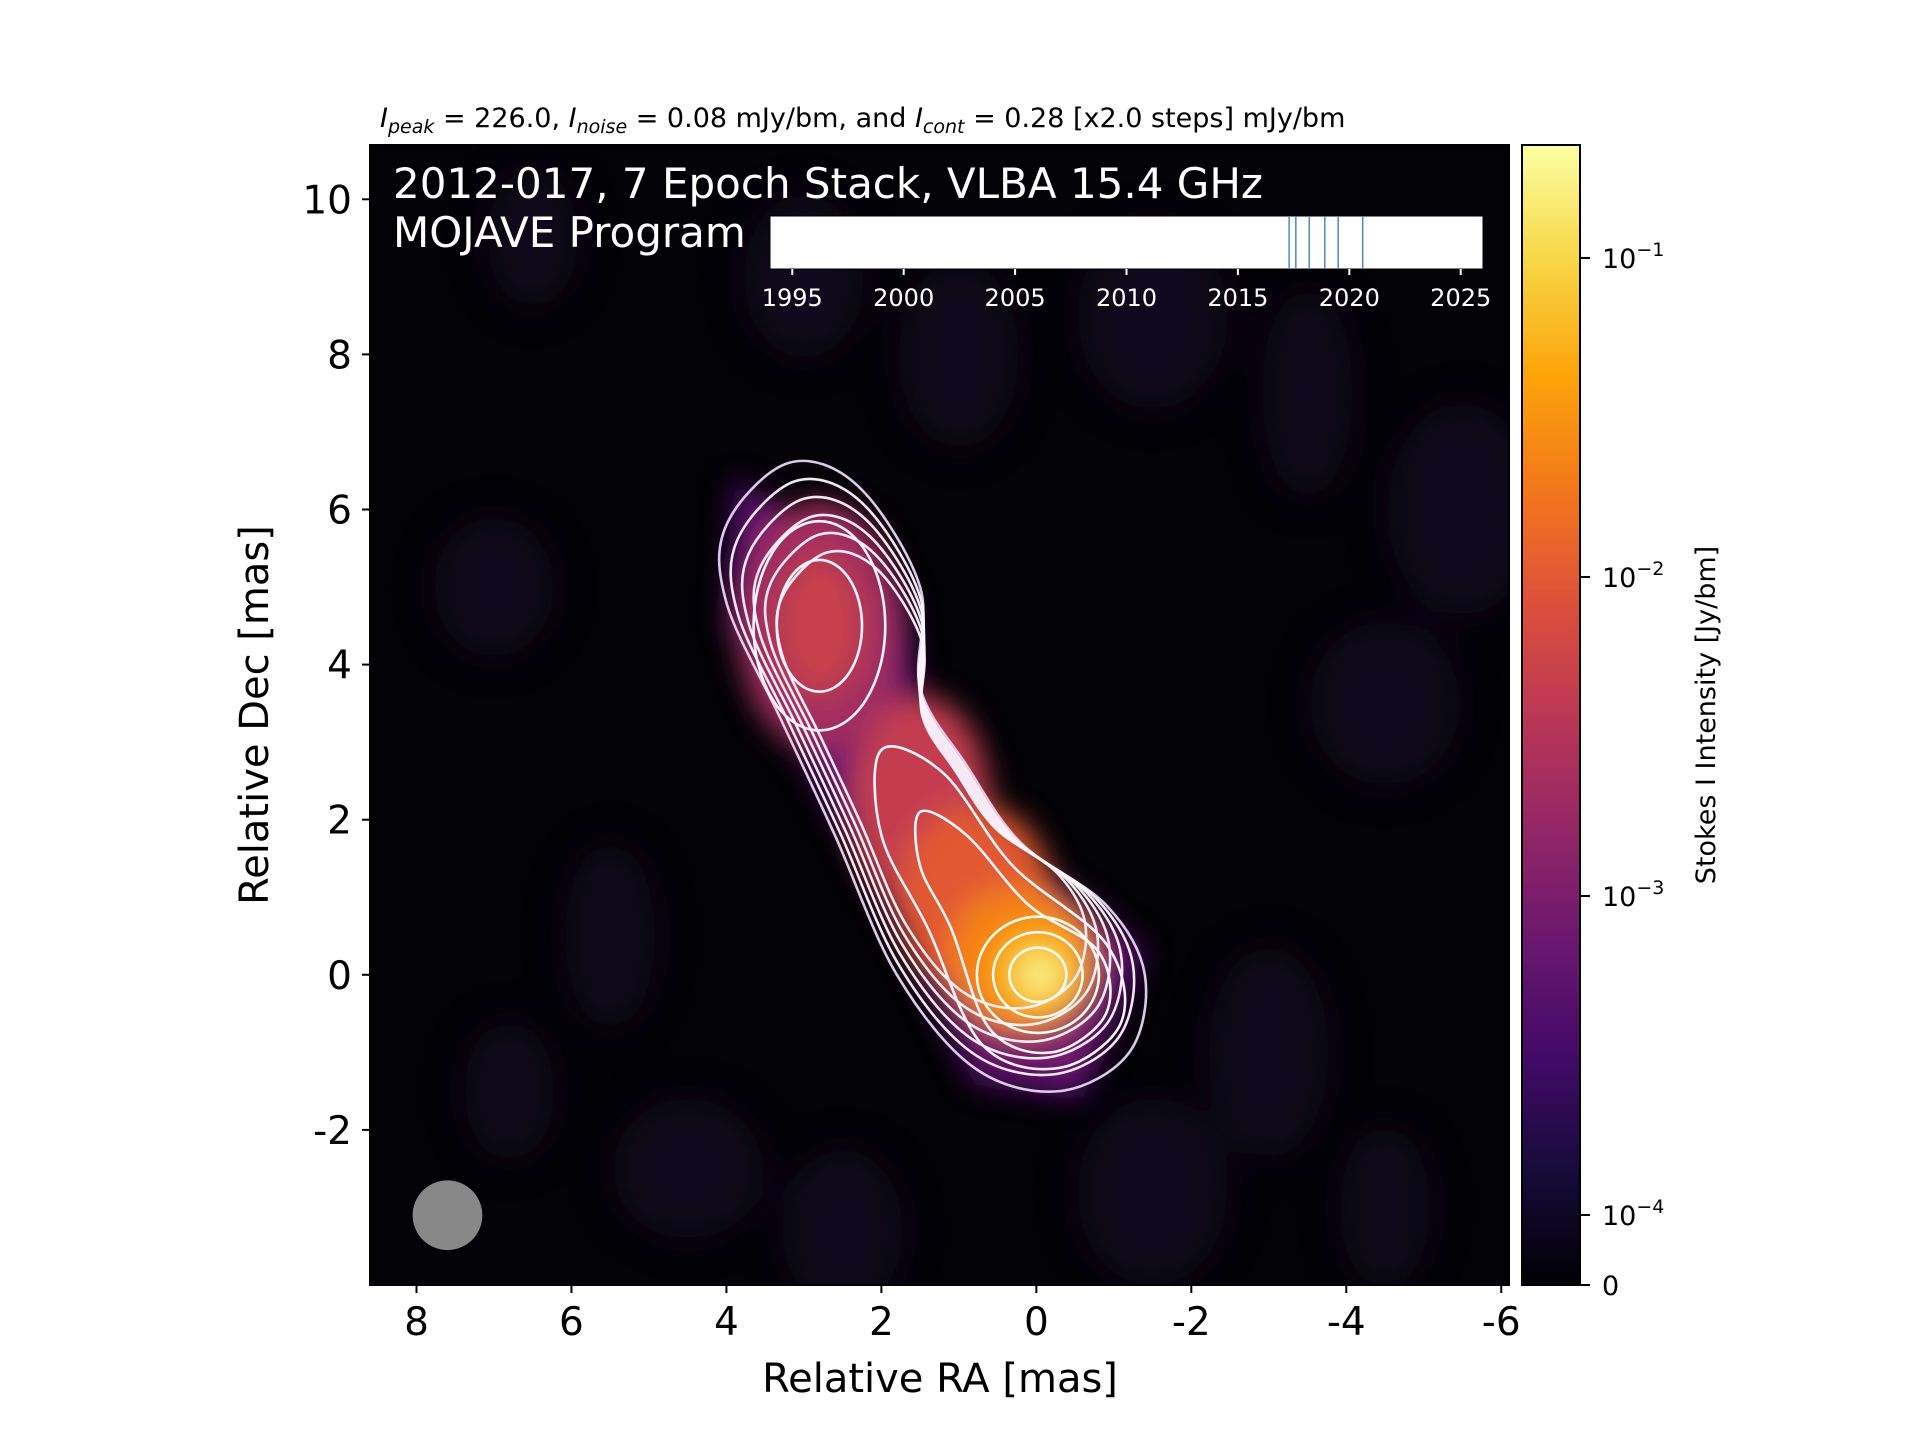  What do you see at coordinates (327, 200) in the screenshot?
I see `y-tick-label: 10` at bounding box center [327, 200].